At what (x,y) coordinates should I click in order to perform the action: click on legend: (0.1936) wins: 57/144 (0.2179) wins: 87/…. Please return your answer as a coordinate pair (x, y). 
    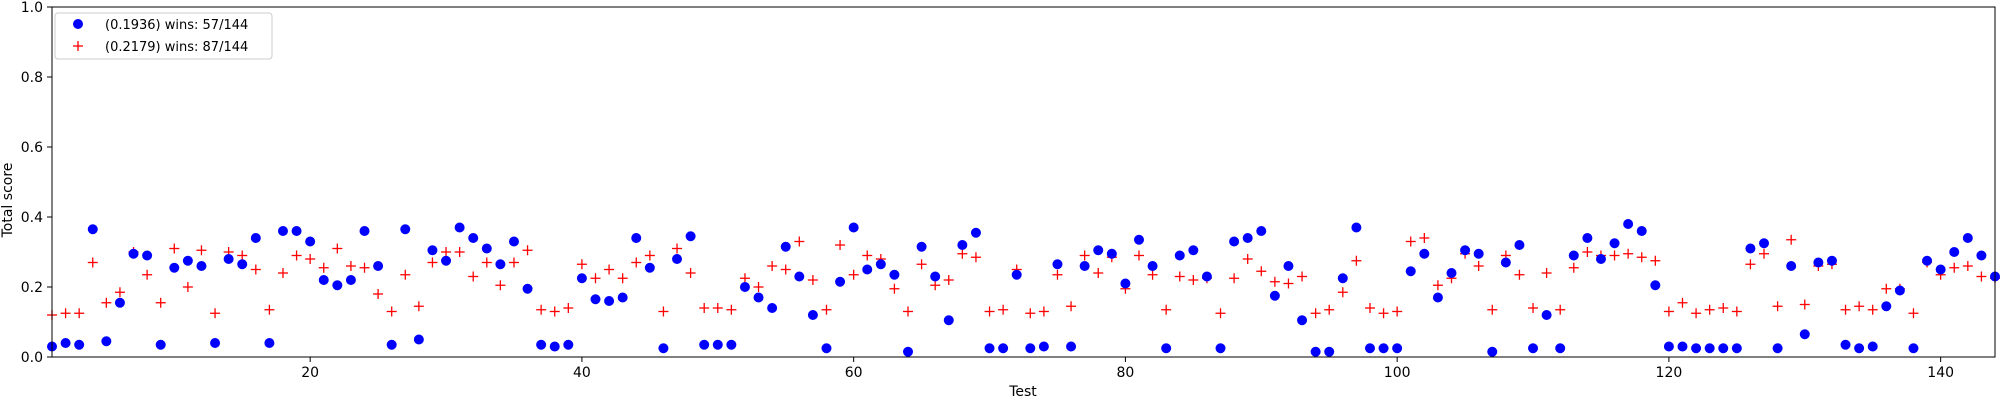
    Looking at the image, I should click on (163, 36).